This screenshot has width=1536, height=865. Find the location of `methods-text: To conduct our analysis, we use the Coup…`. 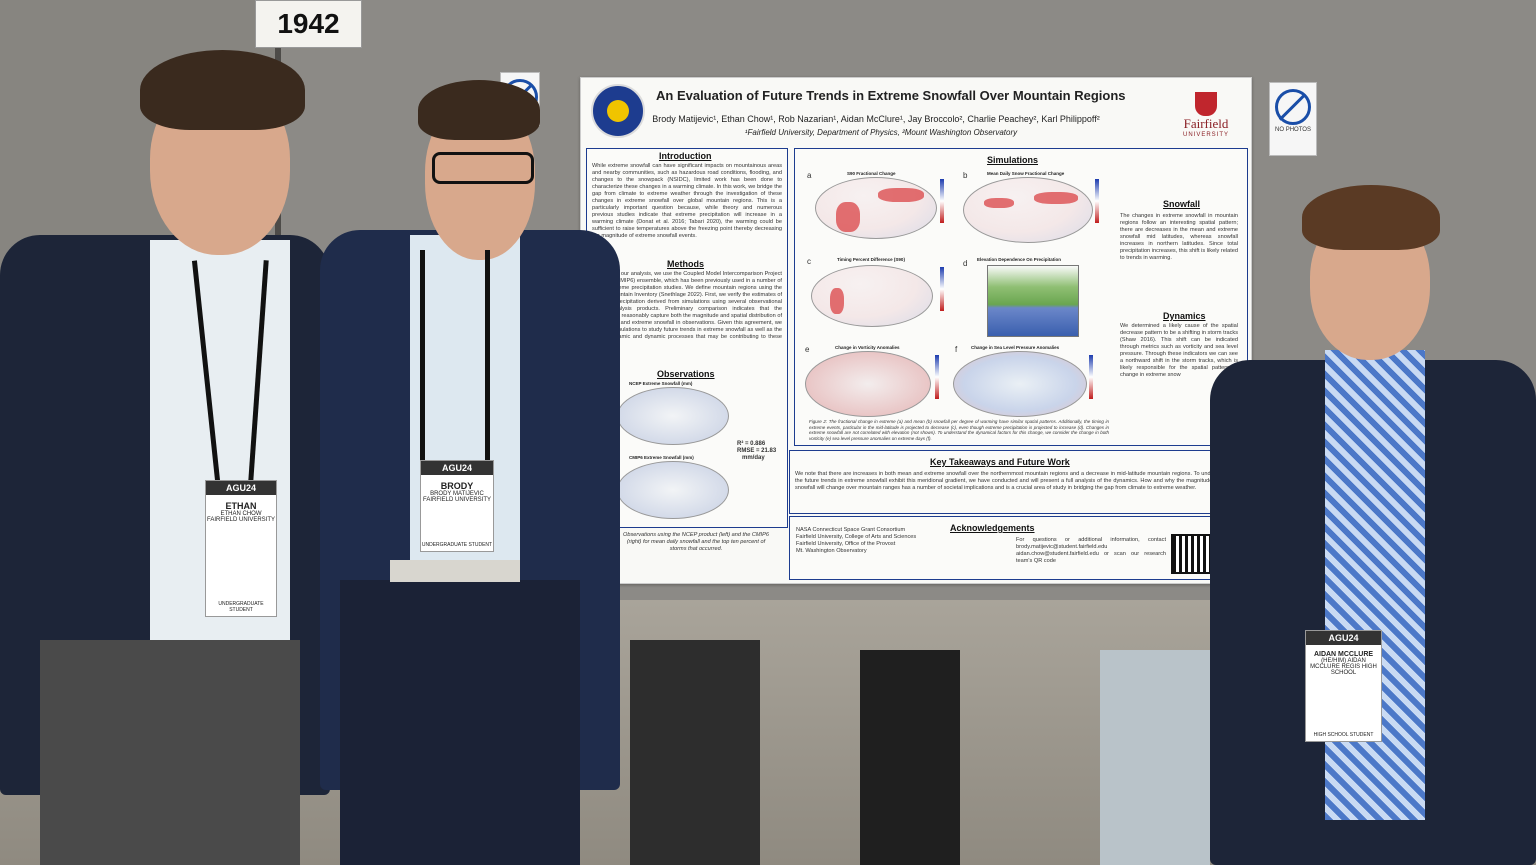

methods-text: To conduct our analysis, we use the Coup… is located at coordinates (687, 309).